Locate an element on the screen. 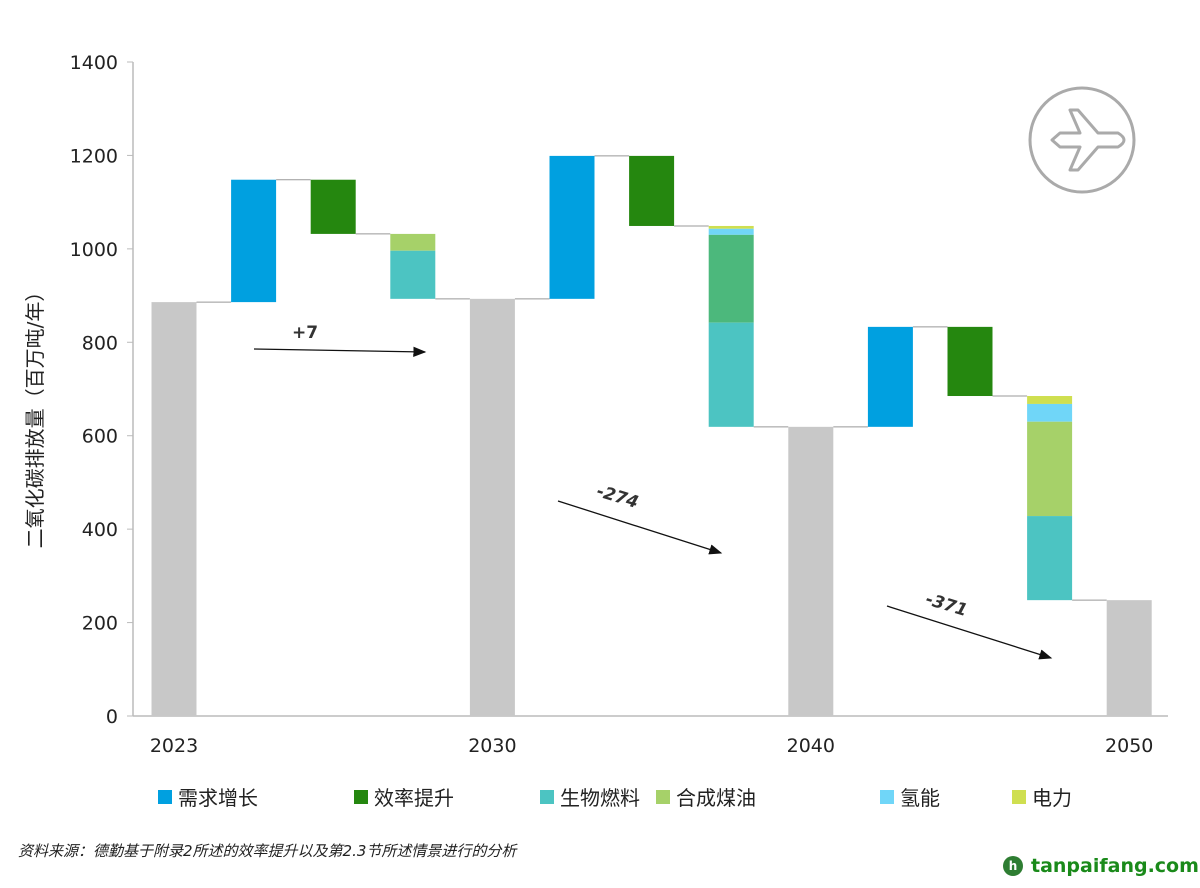 The image size is (1200, 888). legend-label: 需求增长 is located at coordinates (218, 798).